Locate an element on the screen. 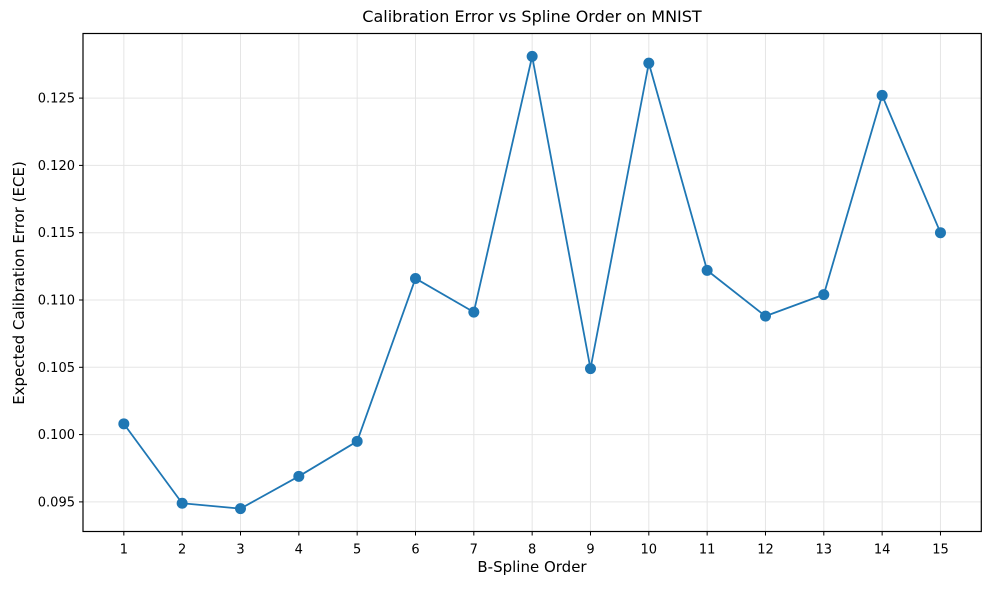  x-tick-label: 8 is located at coordinates (532, 550).